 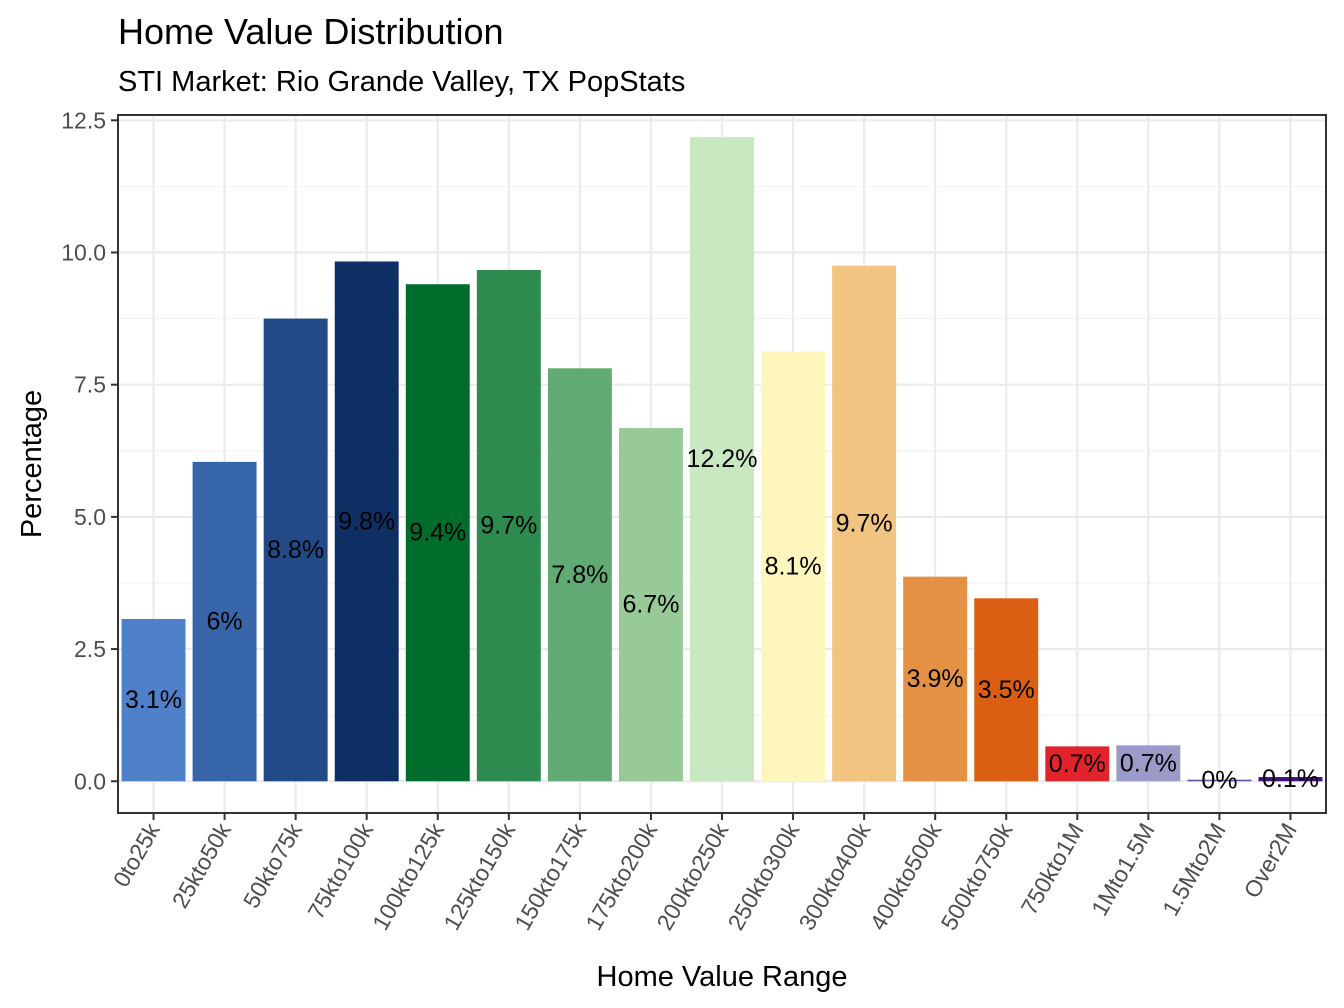 I want to click on bar-0to25k, so click(x=153, y=700).